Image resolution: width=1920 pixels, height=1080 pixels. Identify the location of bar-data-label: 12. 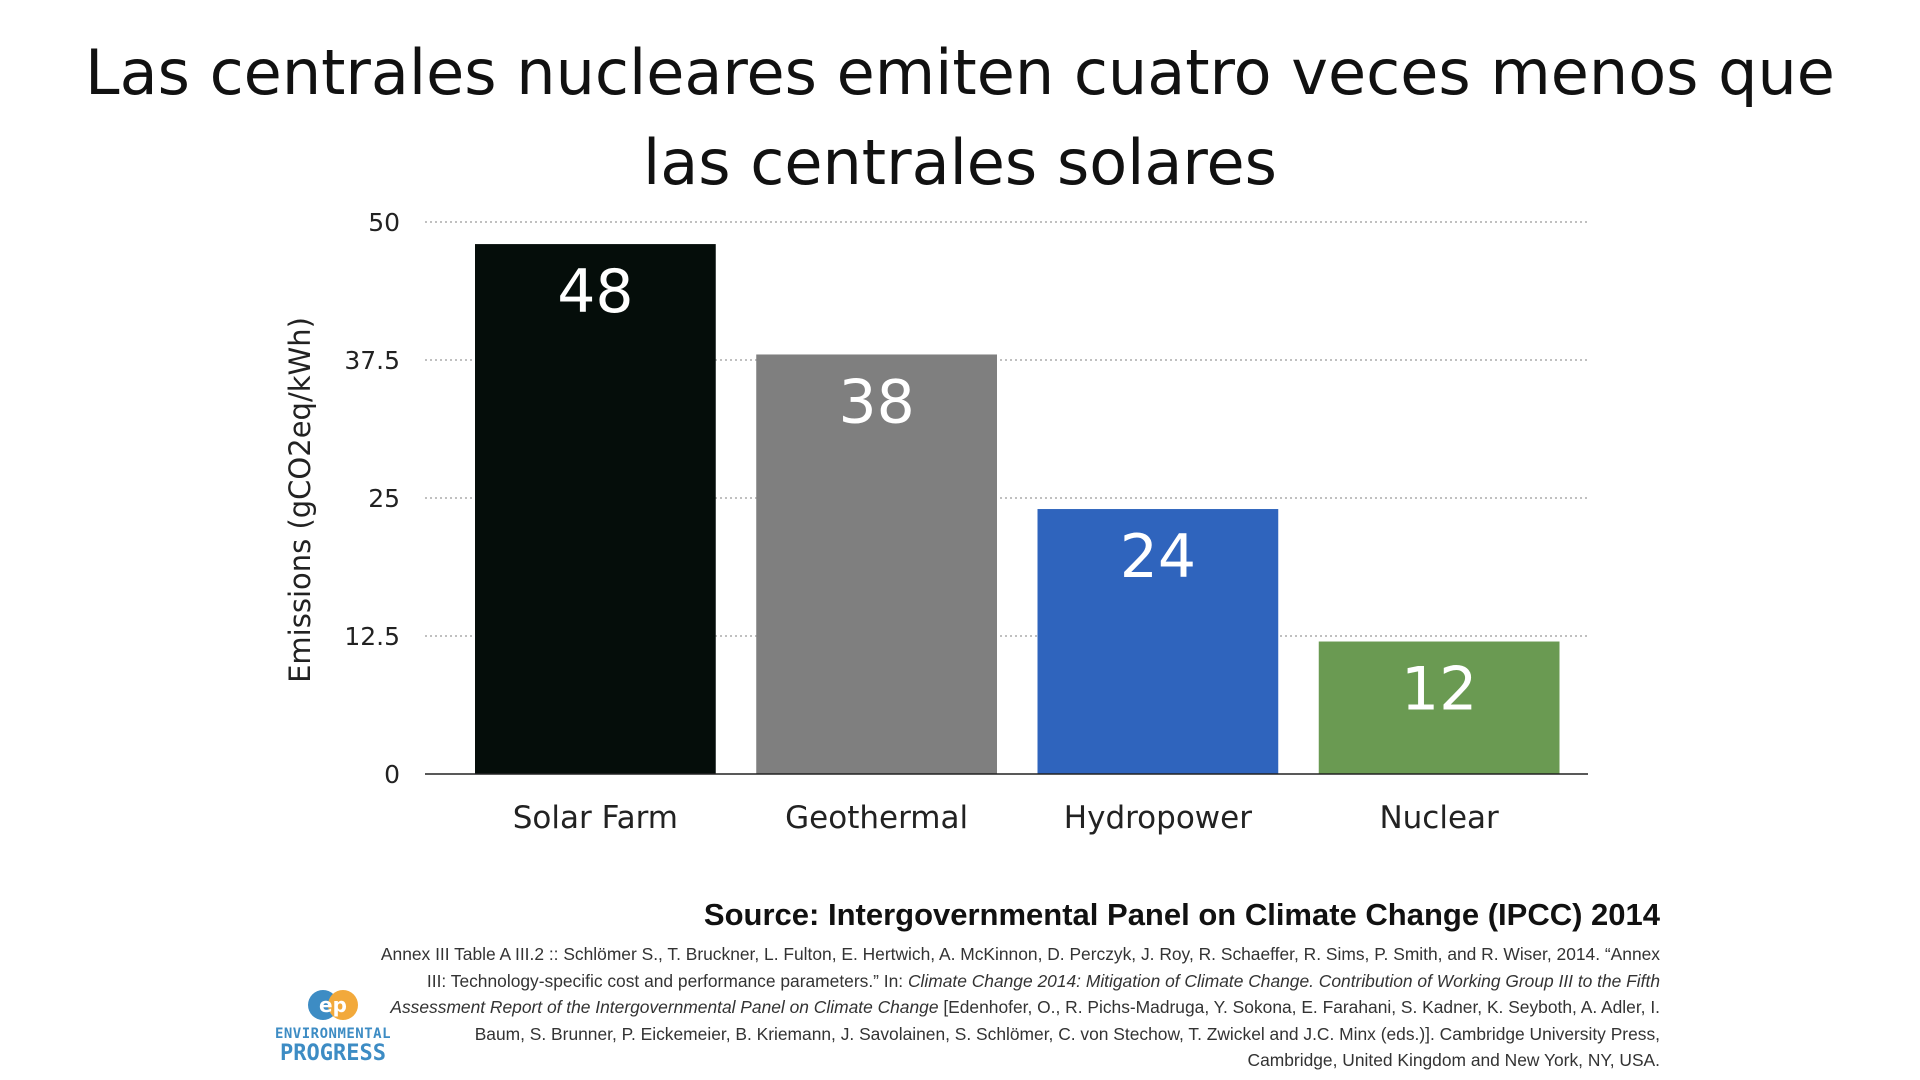
(1439, 690).